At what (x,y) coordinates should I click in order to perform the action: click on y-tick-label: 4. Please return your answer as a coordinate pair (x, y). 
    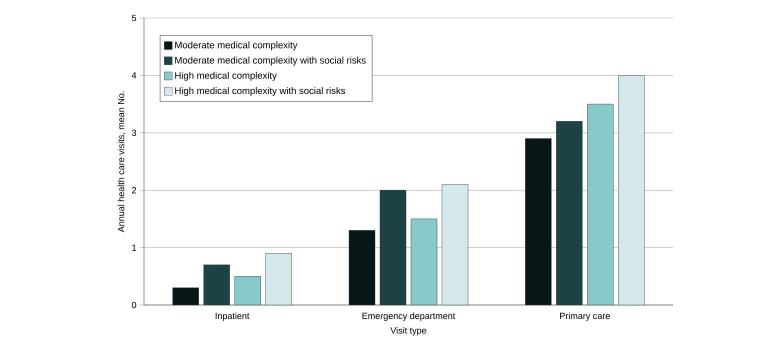
    Looking at the image, I should click on (134, 75).